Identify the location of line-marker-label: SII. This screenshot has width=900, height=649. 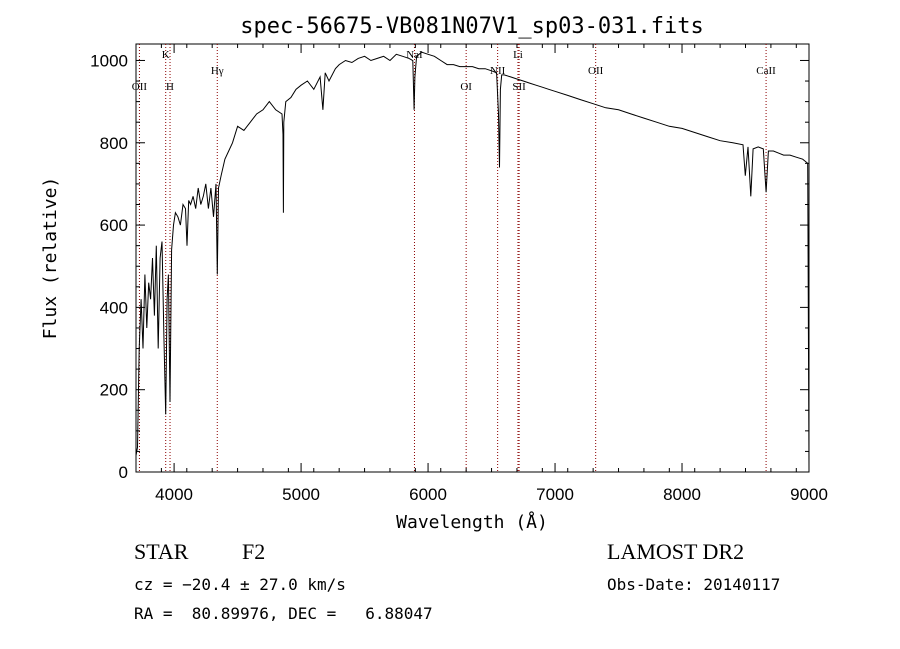
(519, 87).